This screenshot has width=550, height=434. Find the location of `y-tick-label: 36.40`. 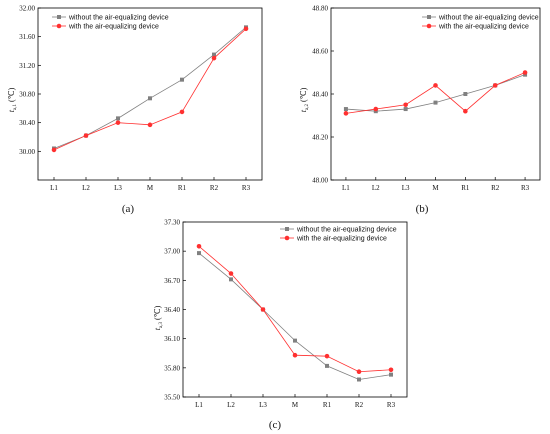

y-tick-label: 36.40 is located at coordinates (172, 310).